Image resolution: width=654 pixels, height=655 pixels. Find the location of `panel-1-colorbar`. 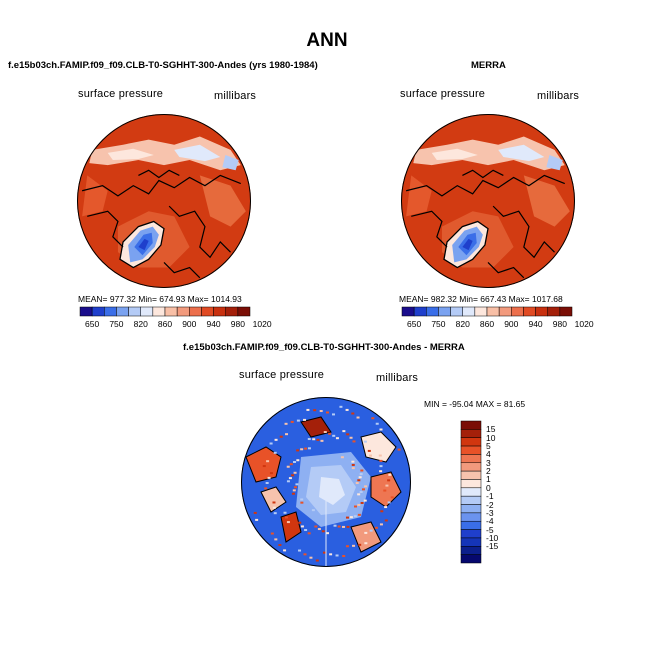

panel-1-colorbar is located at coordinates (165, 311).